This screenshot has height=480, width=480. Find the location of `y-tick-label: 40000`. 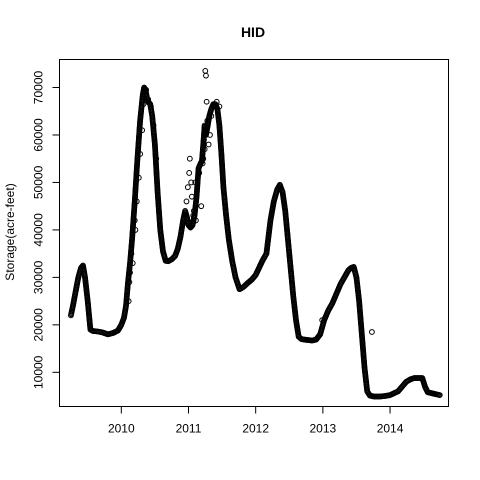

y-tick-label: 40000 is located at coordinates (39, 230).